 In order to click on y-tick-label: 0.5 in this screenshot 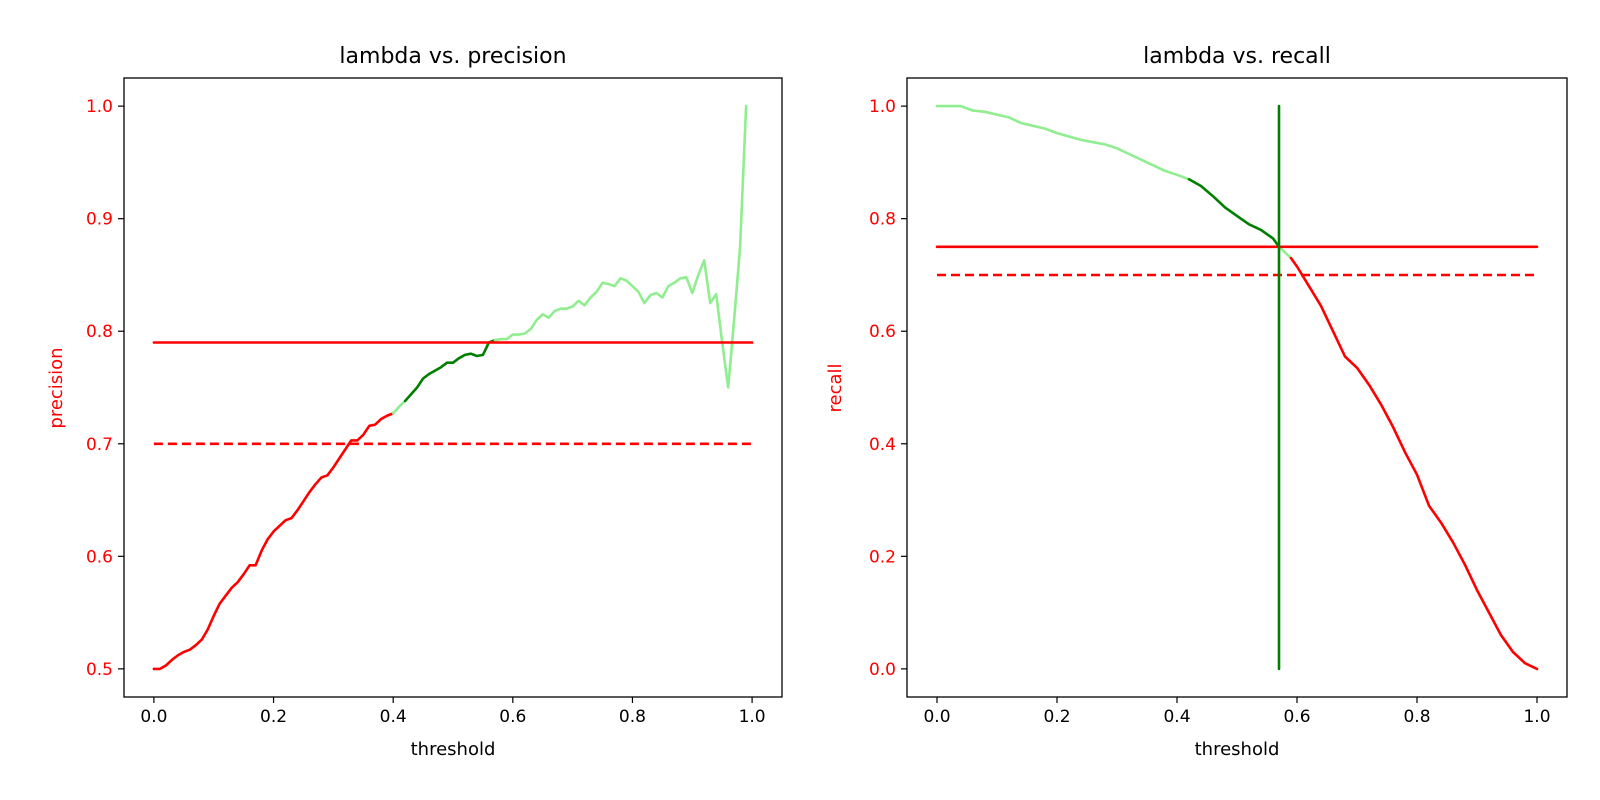, I will do `click(99, 670)`.